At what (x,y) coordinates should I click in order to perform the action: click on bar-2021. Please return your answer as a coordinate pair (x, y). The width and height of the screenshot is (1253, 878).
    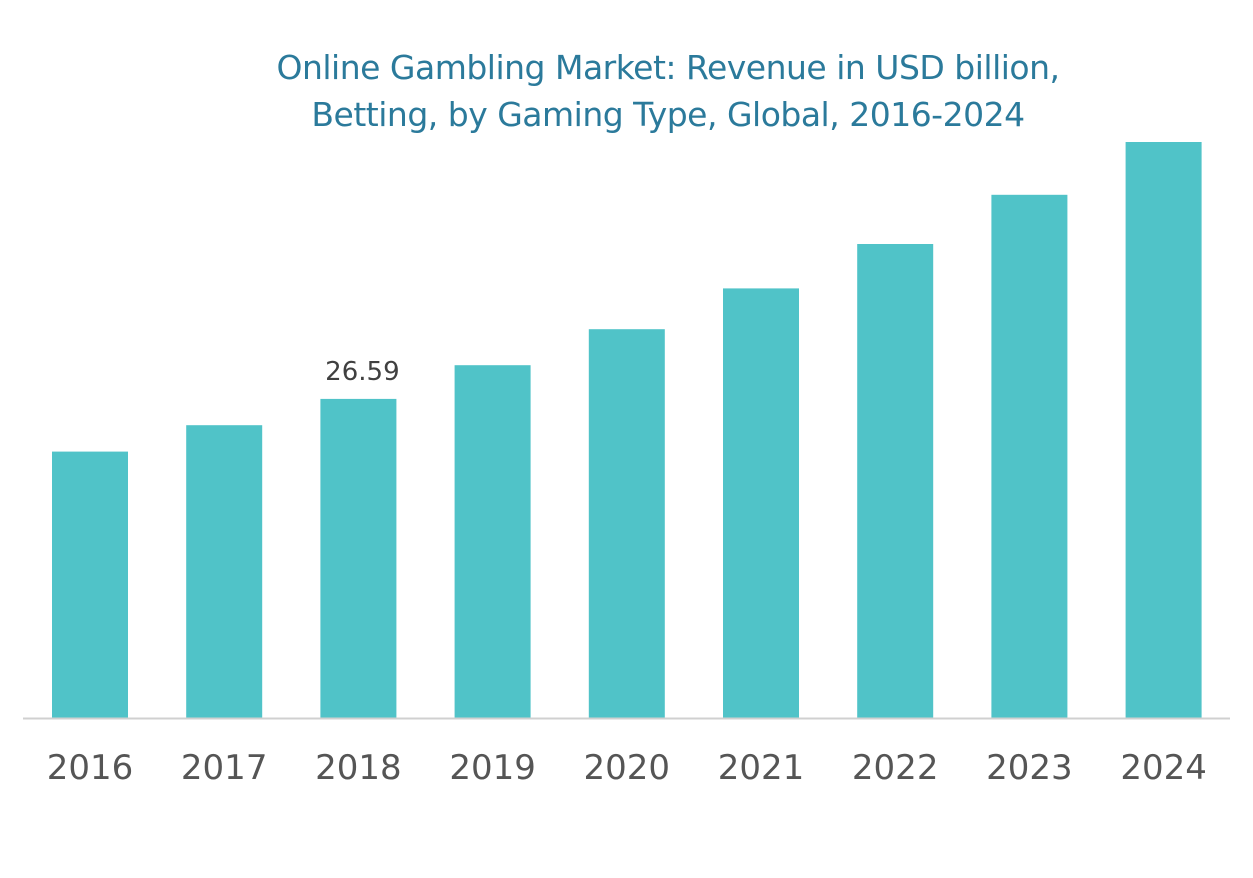
    Looking at the image, I should click on (761, 503).